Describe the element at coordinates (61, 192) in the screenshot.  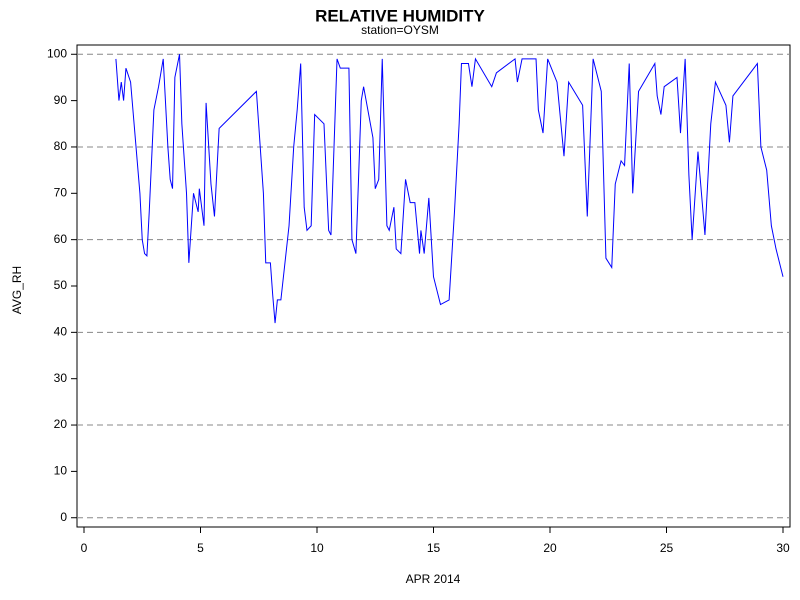
I see `y-tick-label: 70` at that location.